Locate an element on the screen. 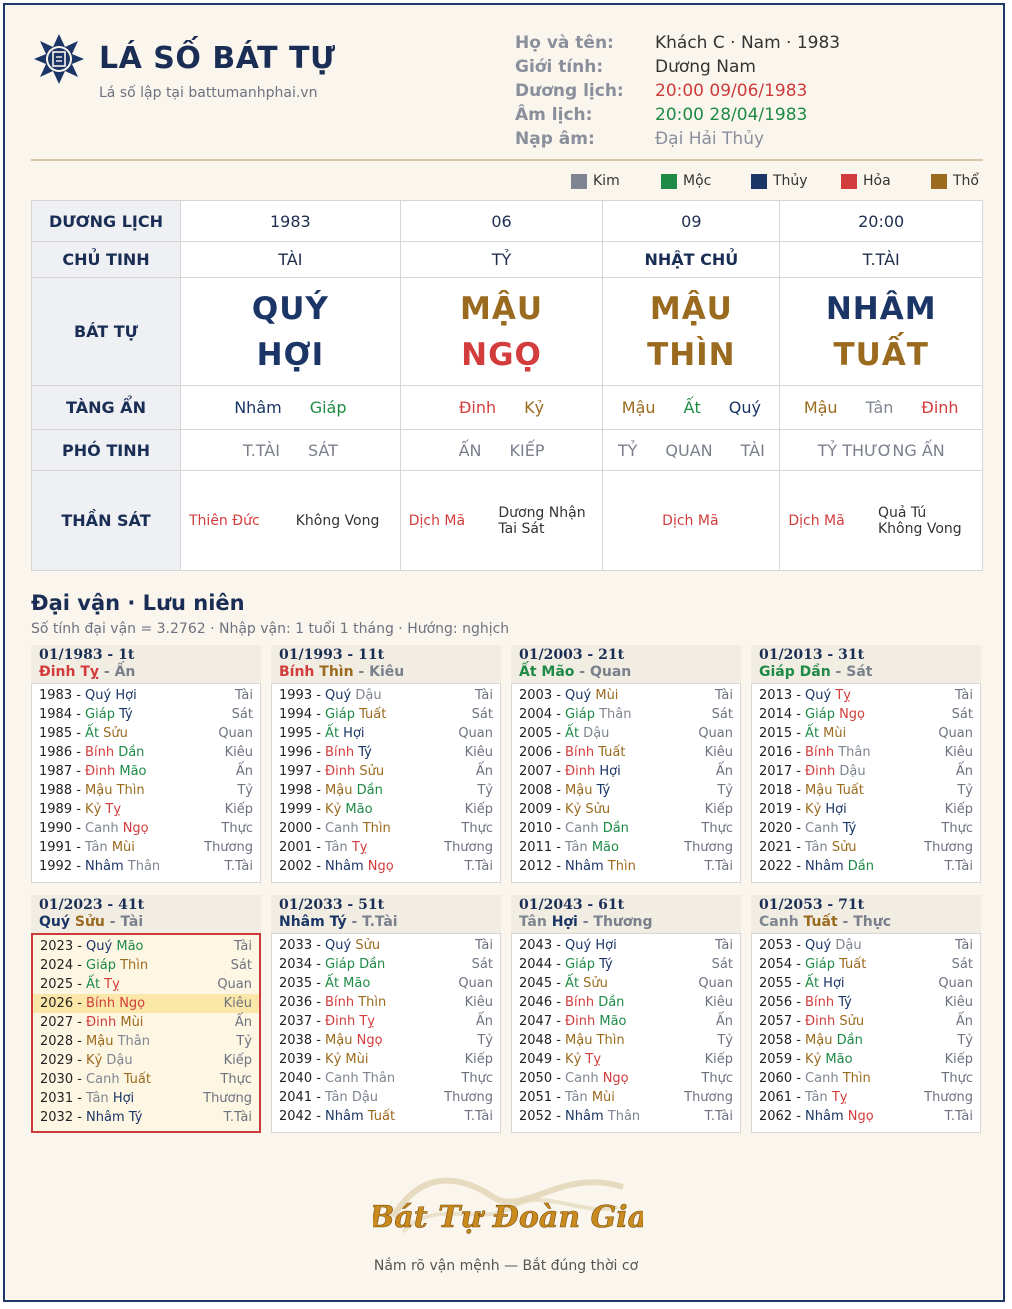  year-row: 2019 - Kỷ Hợi Kiếp is located at coordinates (866, 809).